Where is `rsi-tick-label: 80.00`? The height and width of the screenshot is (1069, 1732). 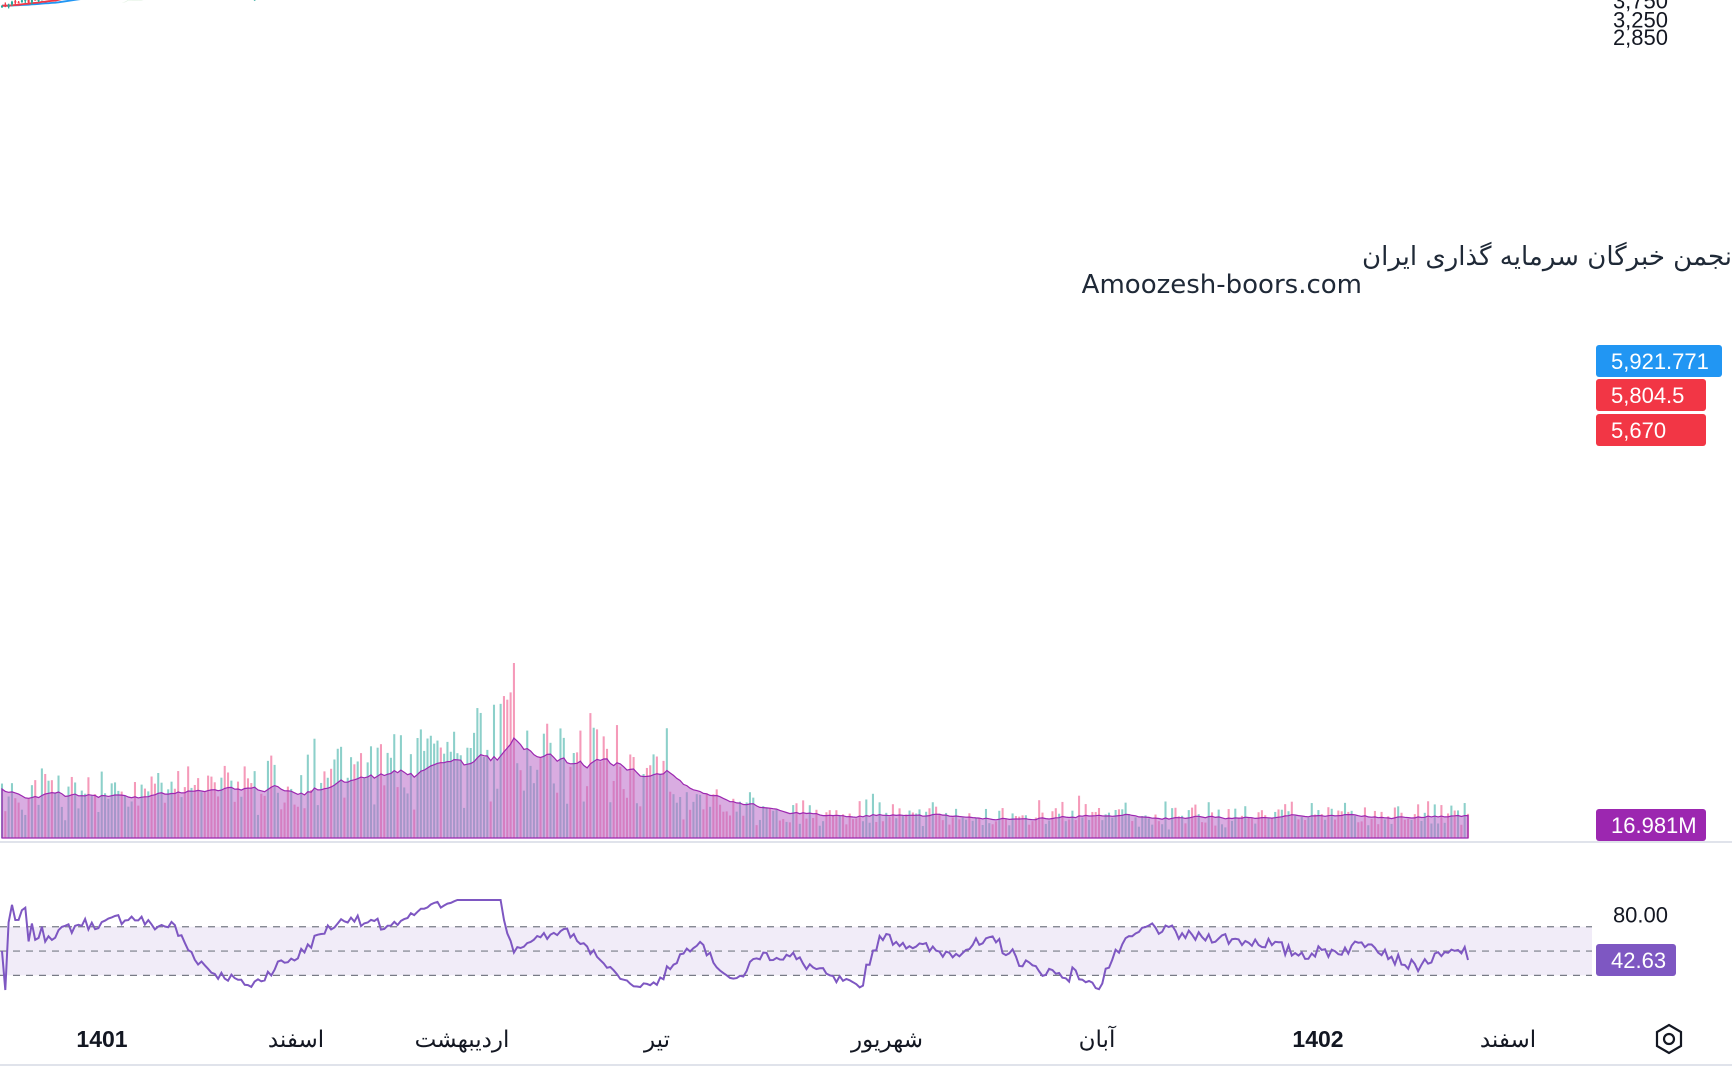 rsi-tick-label: 80.00 is located at coordinates (1640, 915).